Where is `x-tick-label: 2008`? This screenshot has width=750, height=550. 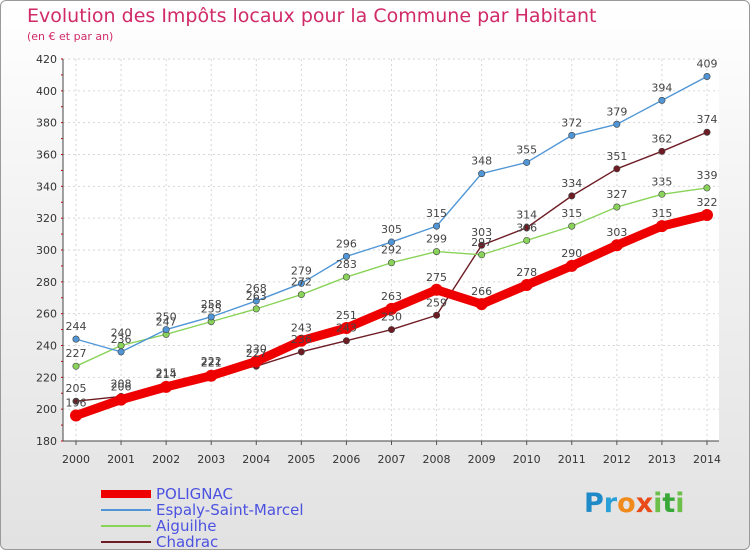 x-tick-label: 2008 is located at coordinates (437, 459).